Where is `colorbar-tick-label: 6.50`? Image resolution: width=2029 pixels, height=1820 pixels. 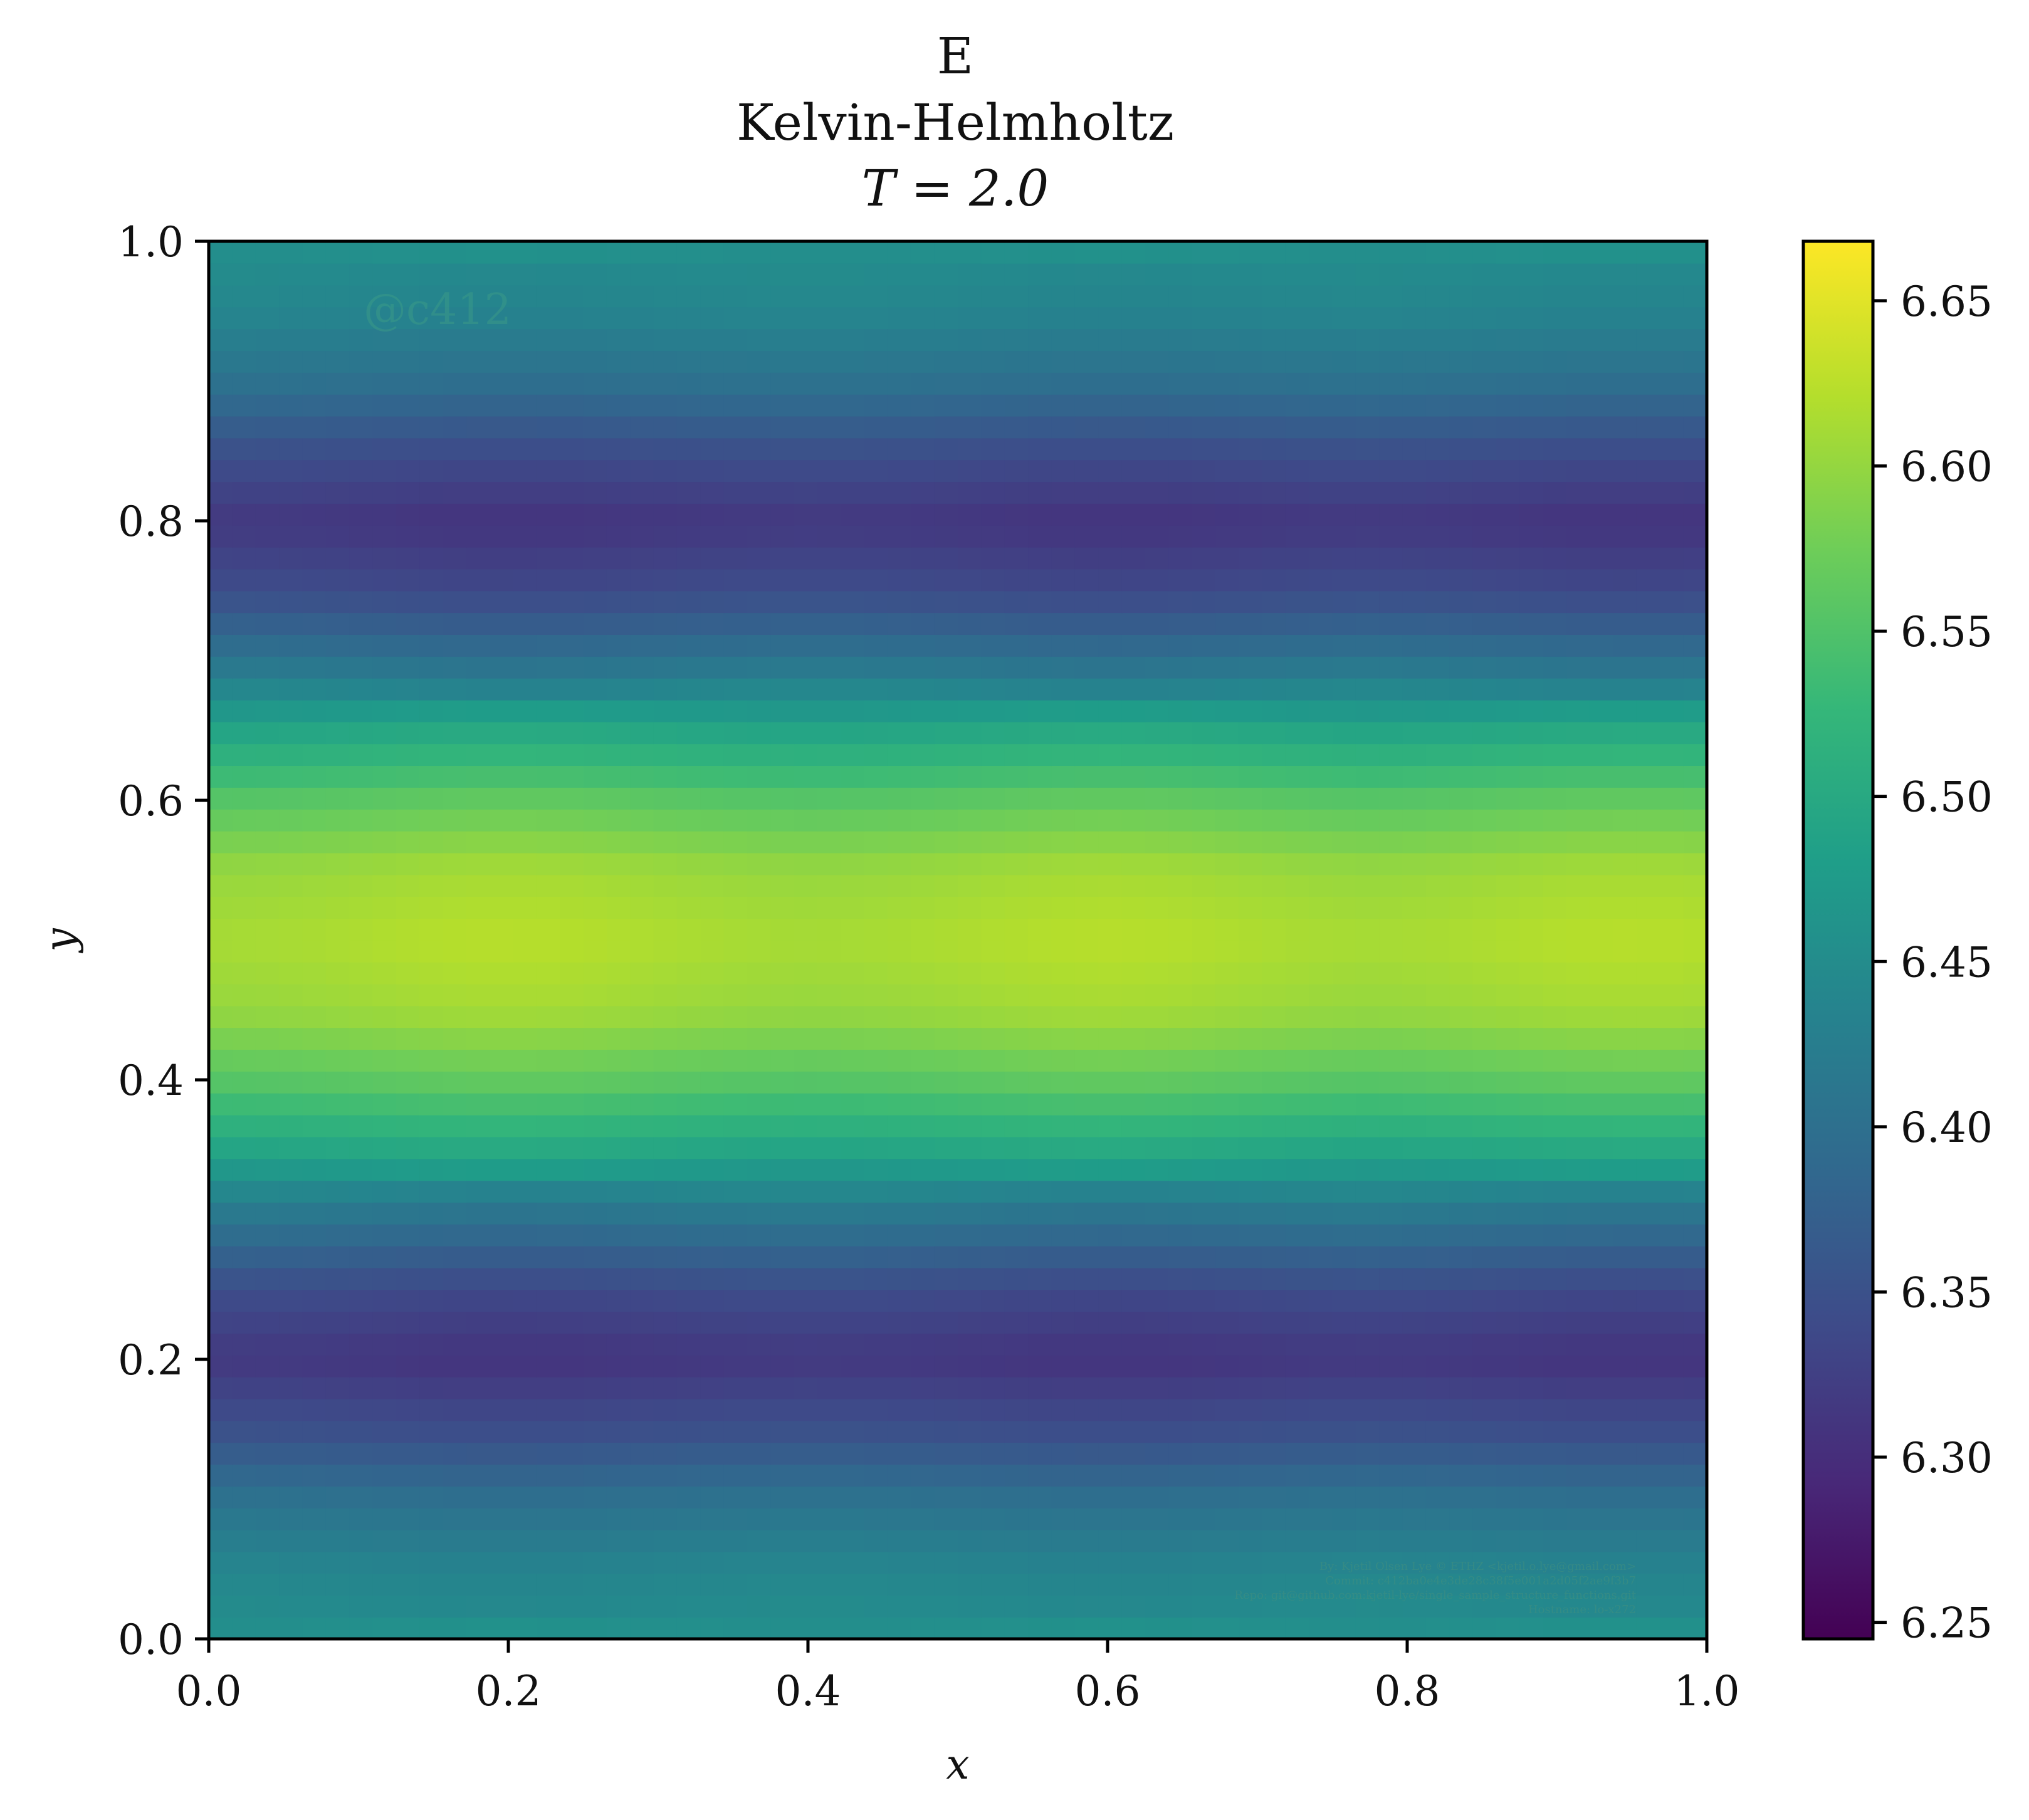
colorbar-tick-label: 6.50 is located at coordinates (1947, 797).